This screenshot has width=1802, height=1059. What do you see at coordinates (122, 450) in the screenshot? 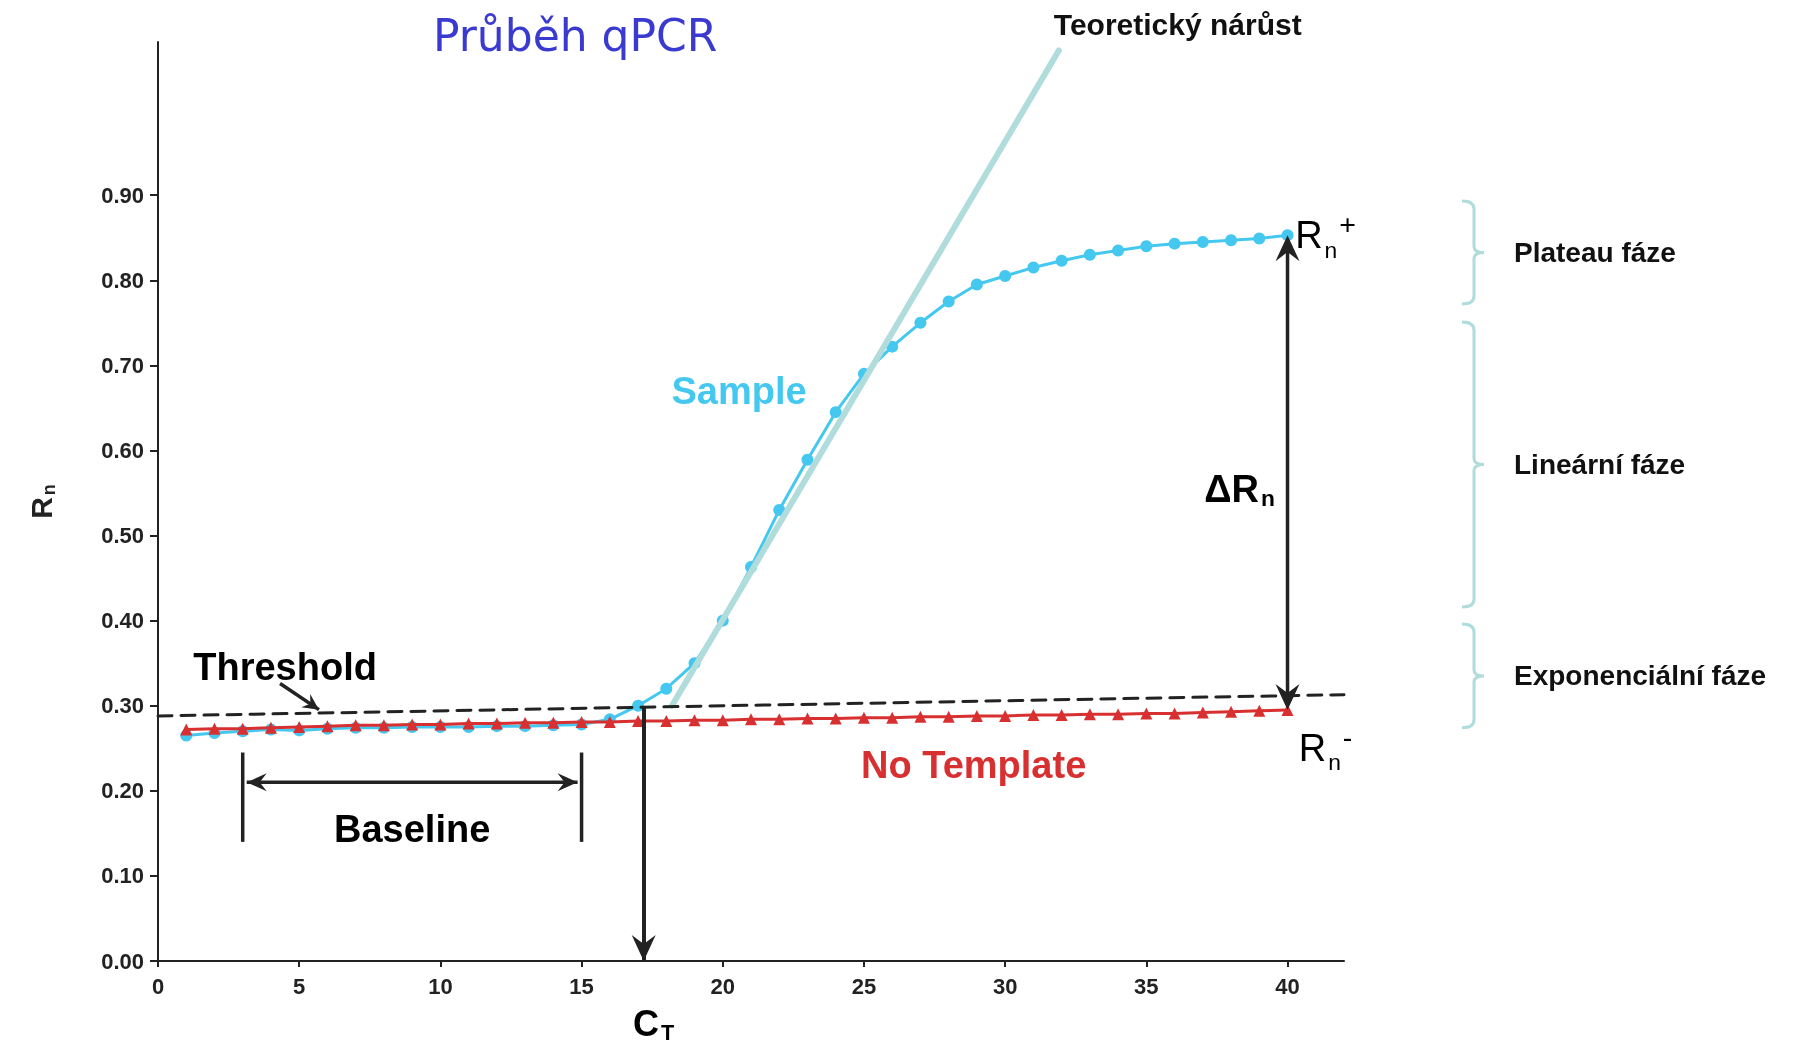
I see `y-tick-label: 0.60` at bounding box center [122, 450].